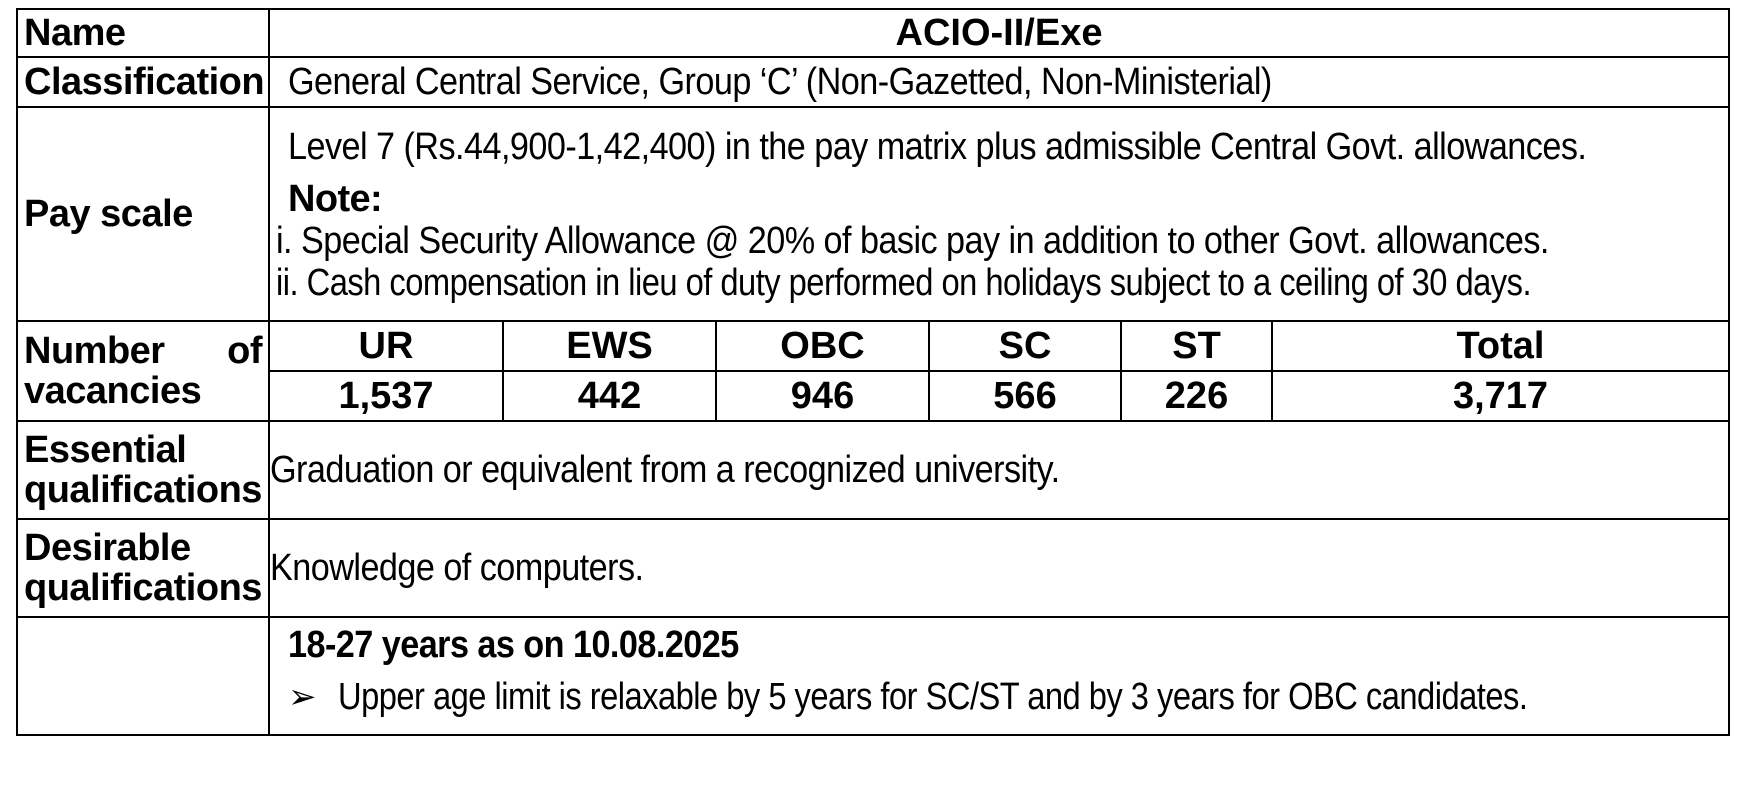  I want to click on vacancy-header-total: Total, so click(1500, 347).